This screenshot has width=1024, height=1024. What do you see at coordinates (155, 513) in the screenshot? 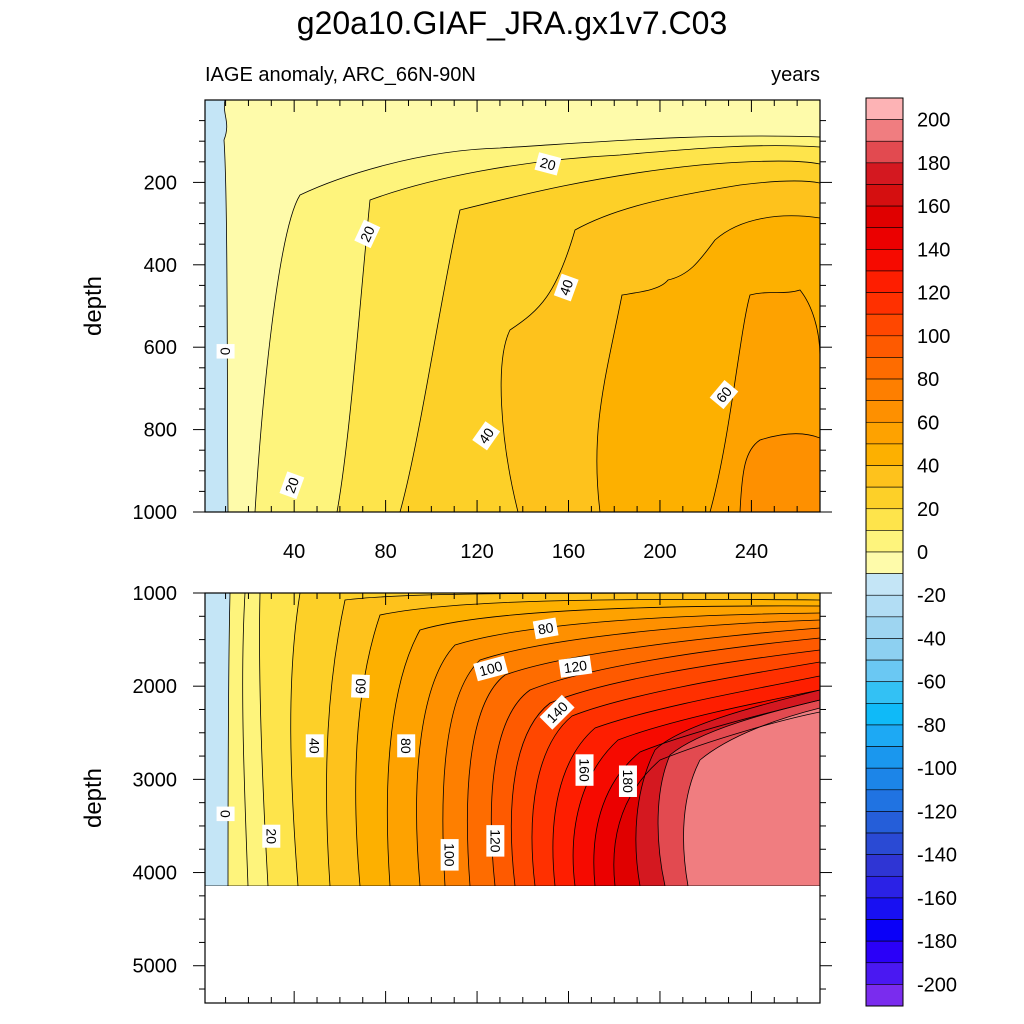
I see `y-tick-label: 1000` at bounding box center [155, 513].